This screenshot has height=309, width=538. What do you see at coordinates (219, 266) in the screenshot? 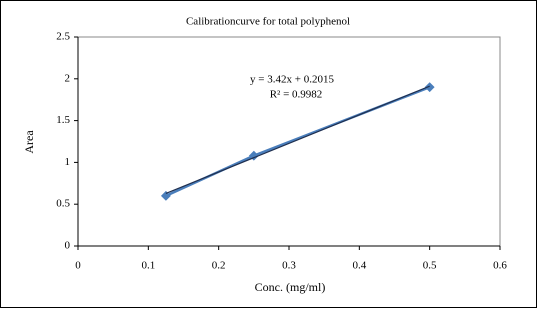
I see `x-tick-label: 0.2` at bounding box center [219, 266].